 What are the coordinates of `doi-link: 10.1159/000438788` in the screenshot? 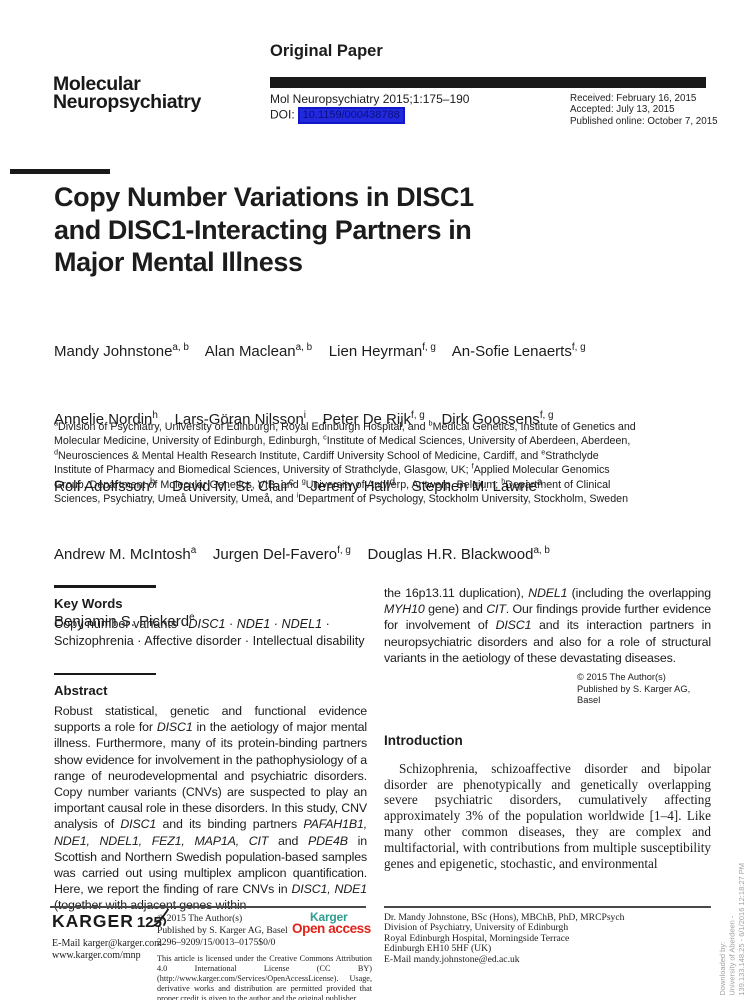 It's located at (351, 115).